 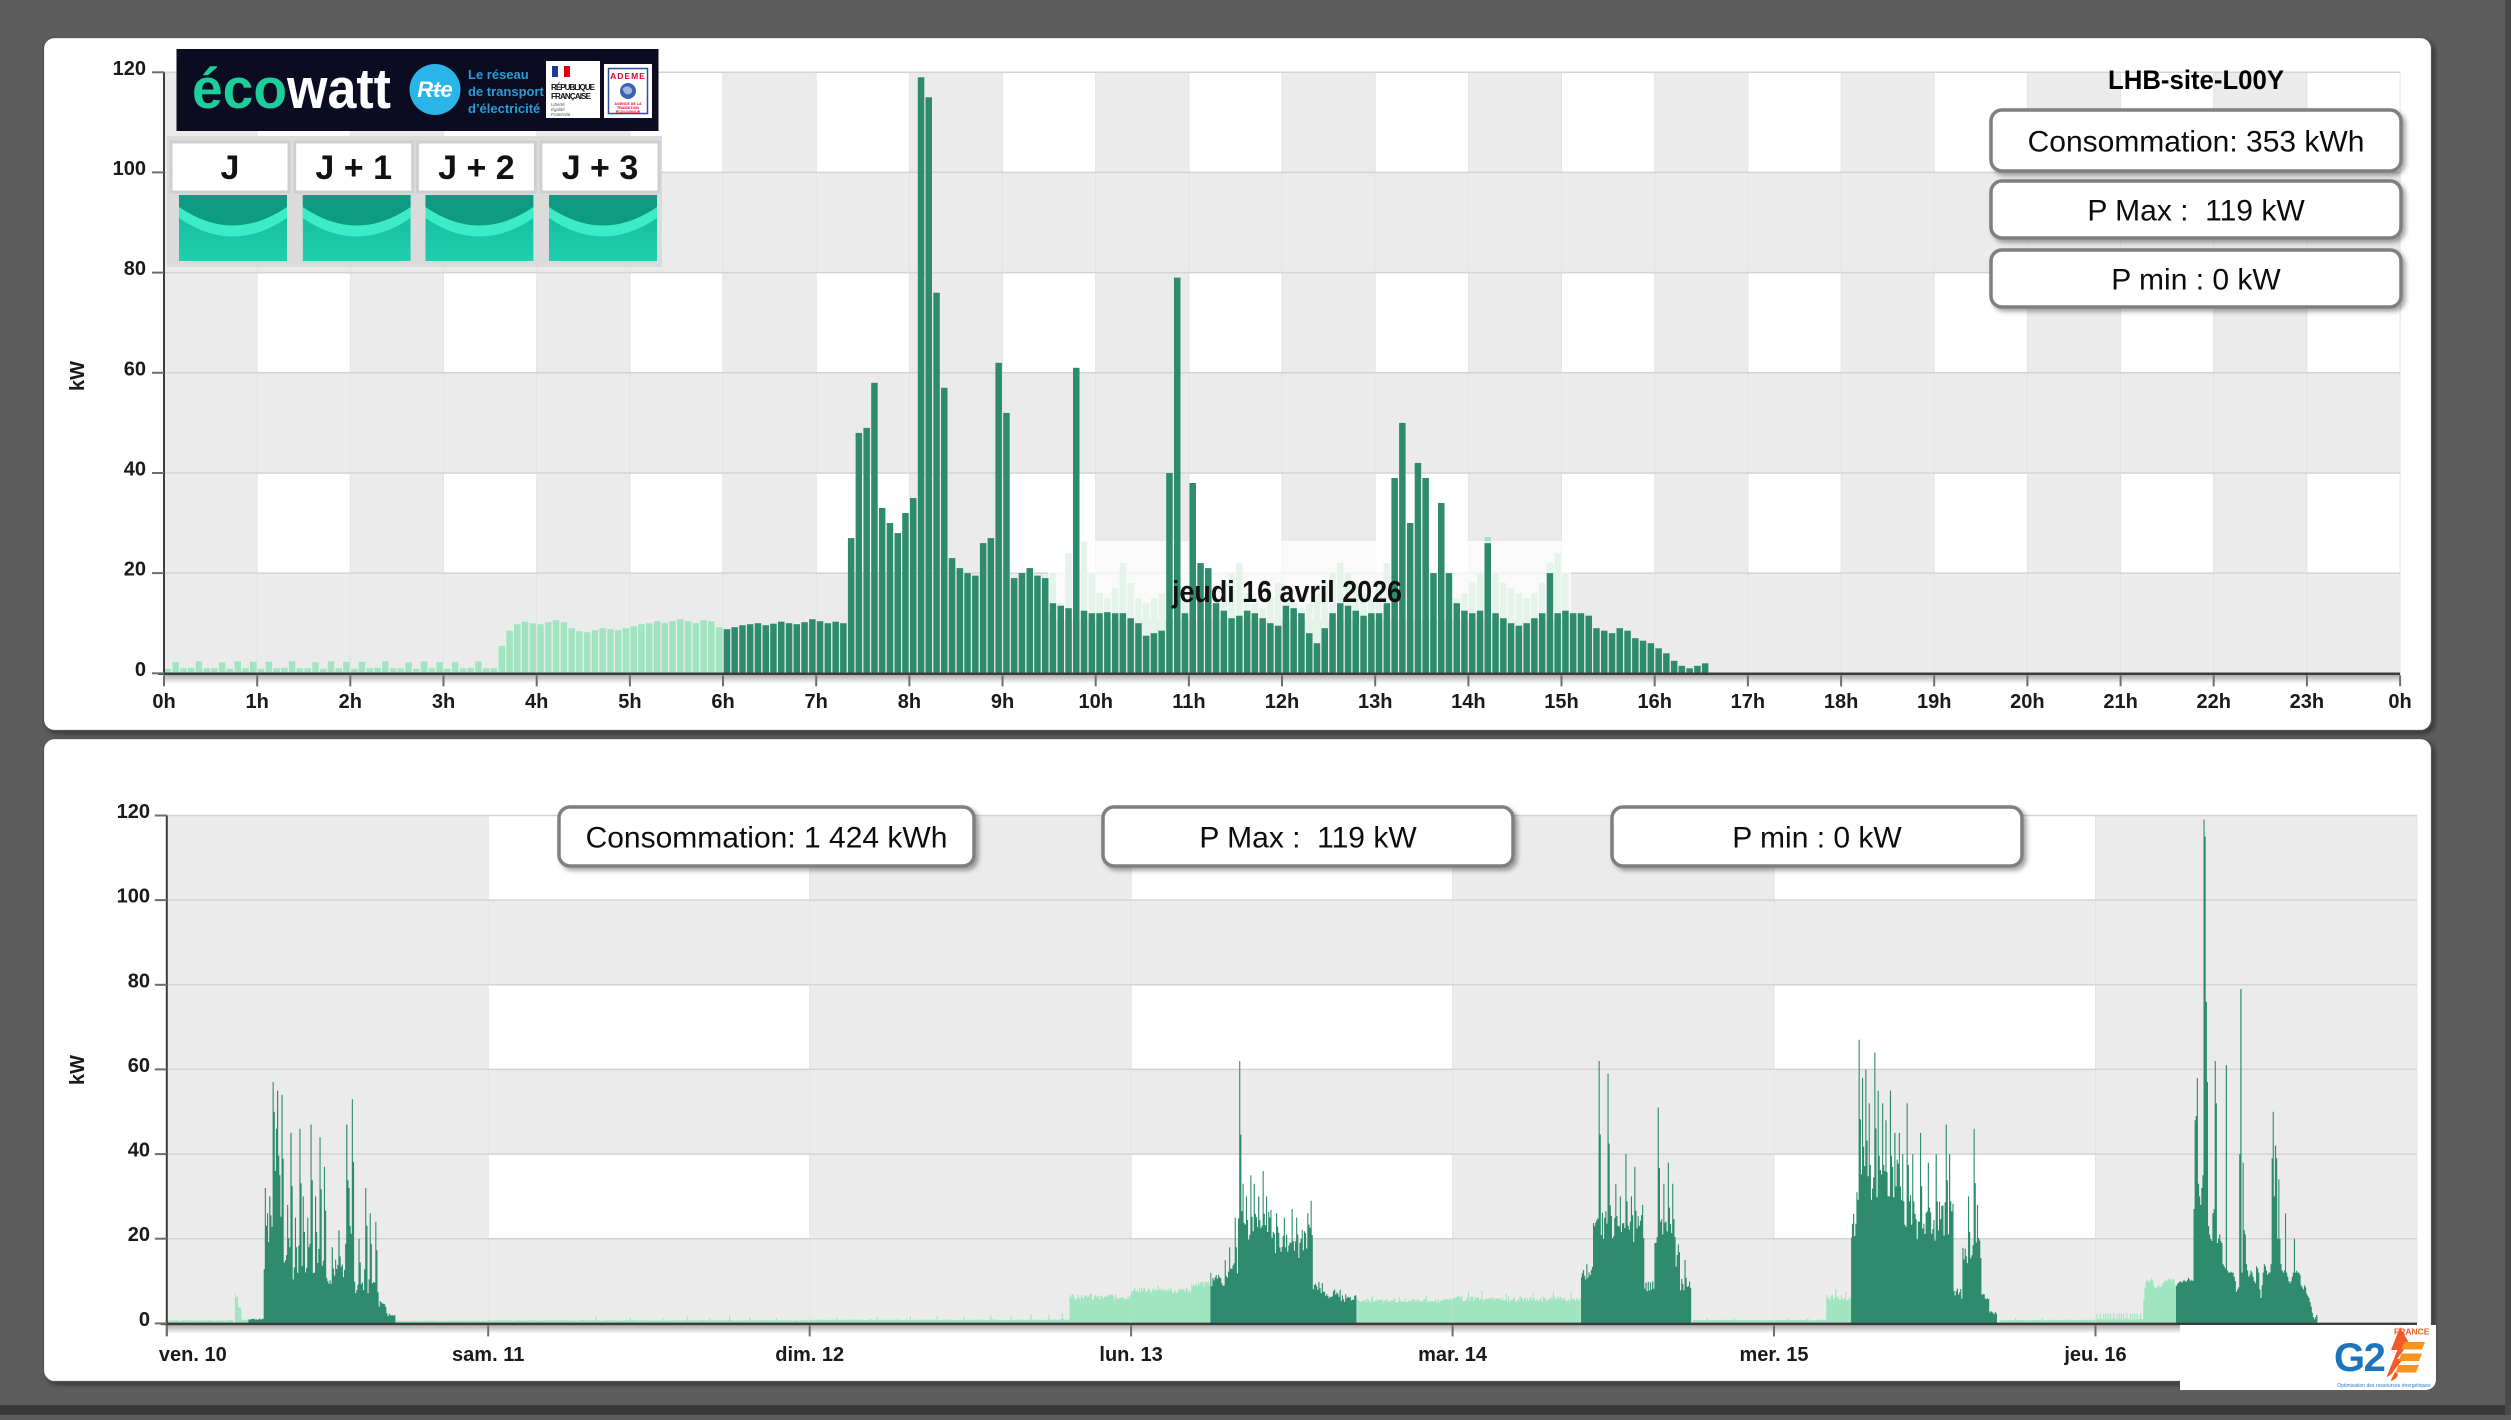 What do you see at coordinates (1774, 1355) in the screenshot?
I see `svg-text: mer. 15` at bounding box center [1774, 1355].